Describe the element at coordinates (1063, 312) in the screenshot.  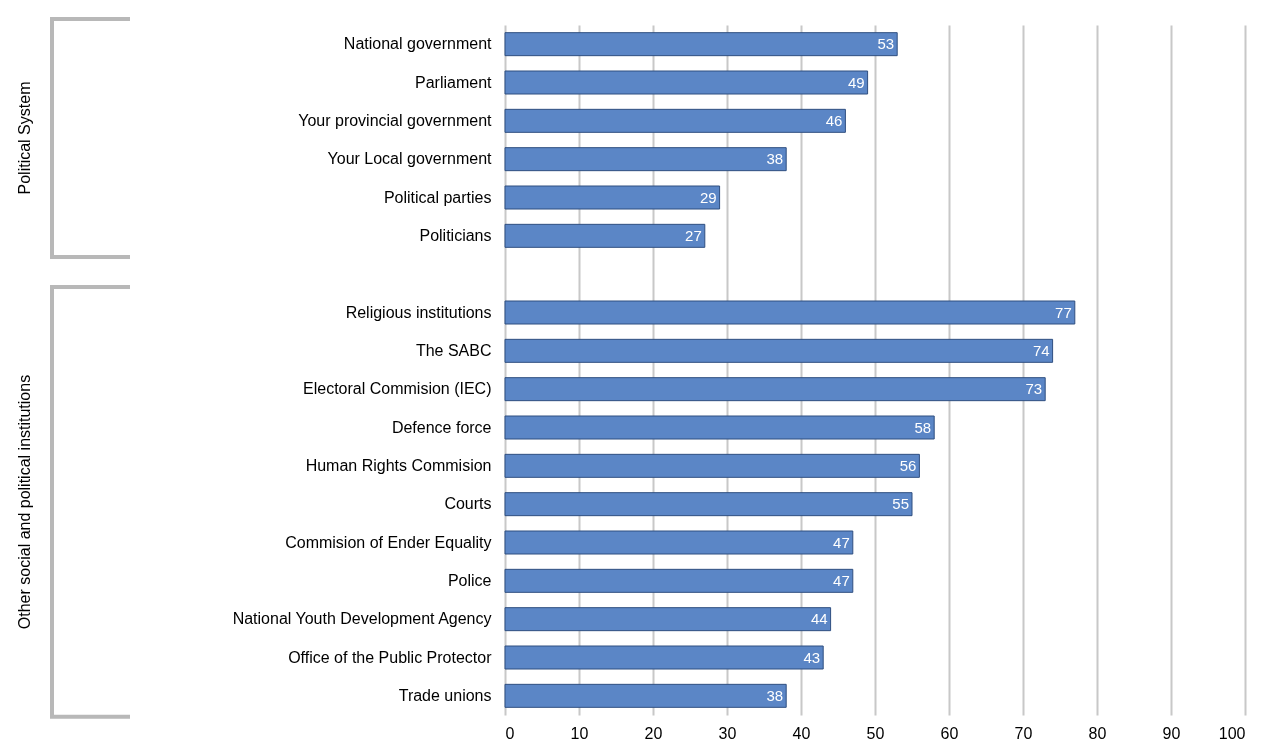
I see `data-label: 77` at that location.